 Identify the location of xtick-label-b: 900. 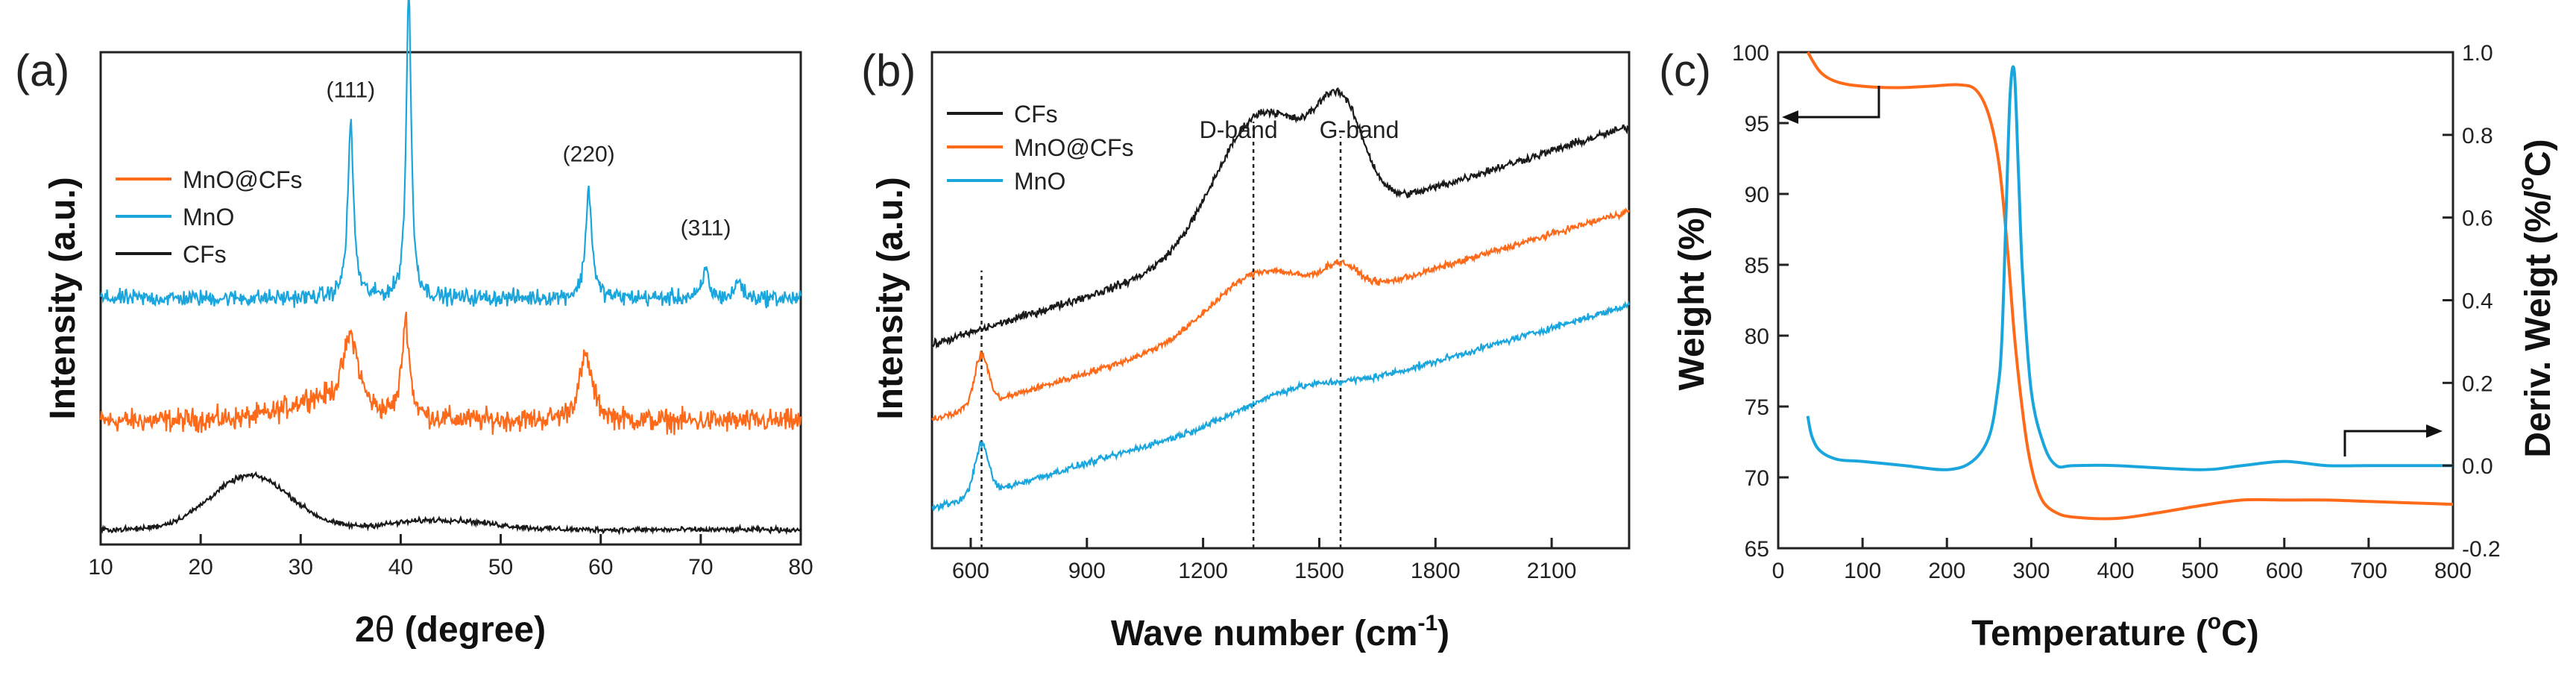
(1087, 571).